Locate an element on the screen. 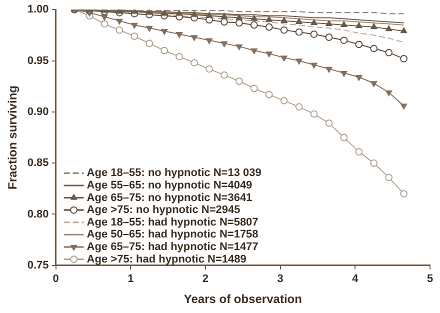  x-tick-label: 3 is located at coordinates (280, 279).